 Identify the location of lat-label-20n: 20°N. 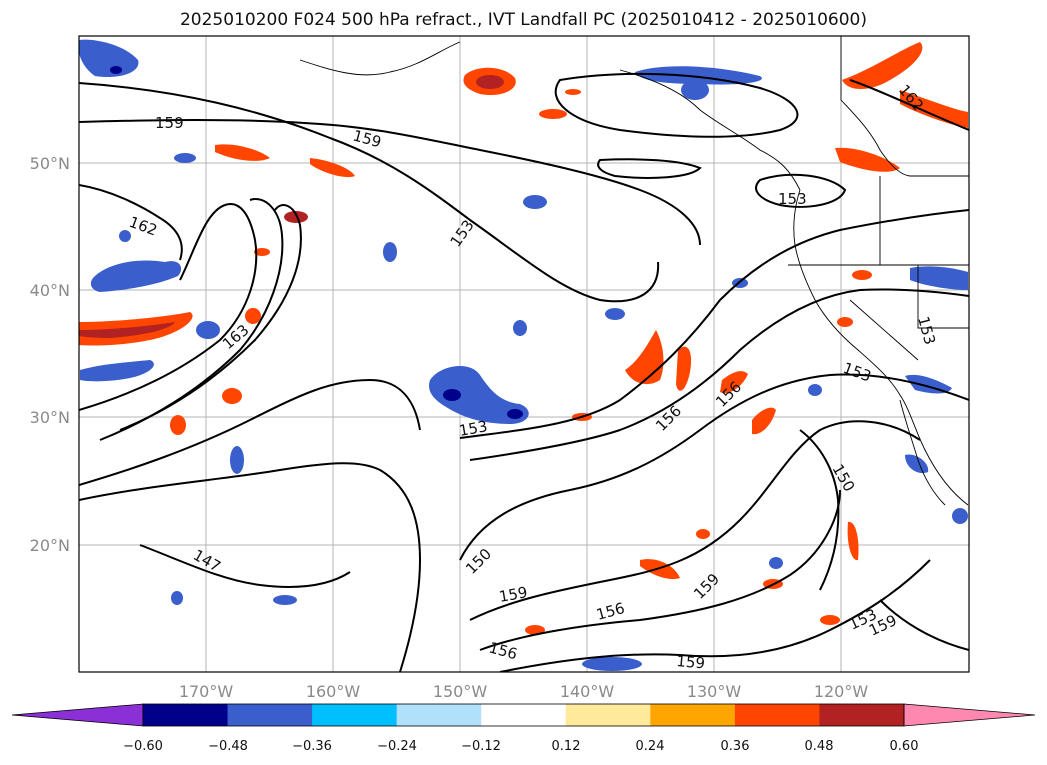
(50, 545).